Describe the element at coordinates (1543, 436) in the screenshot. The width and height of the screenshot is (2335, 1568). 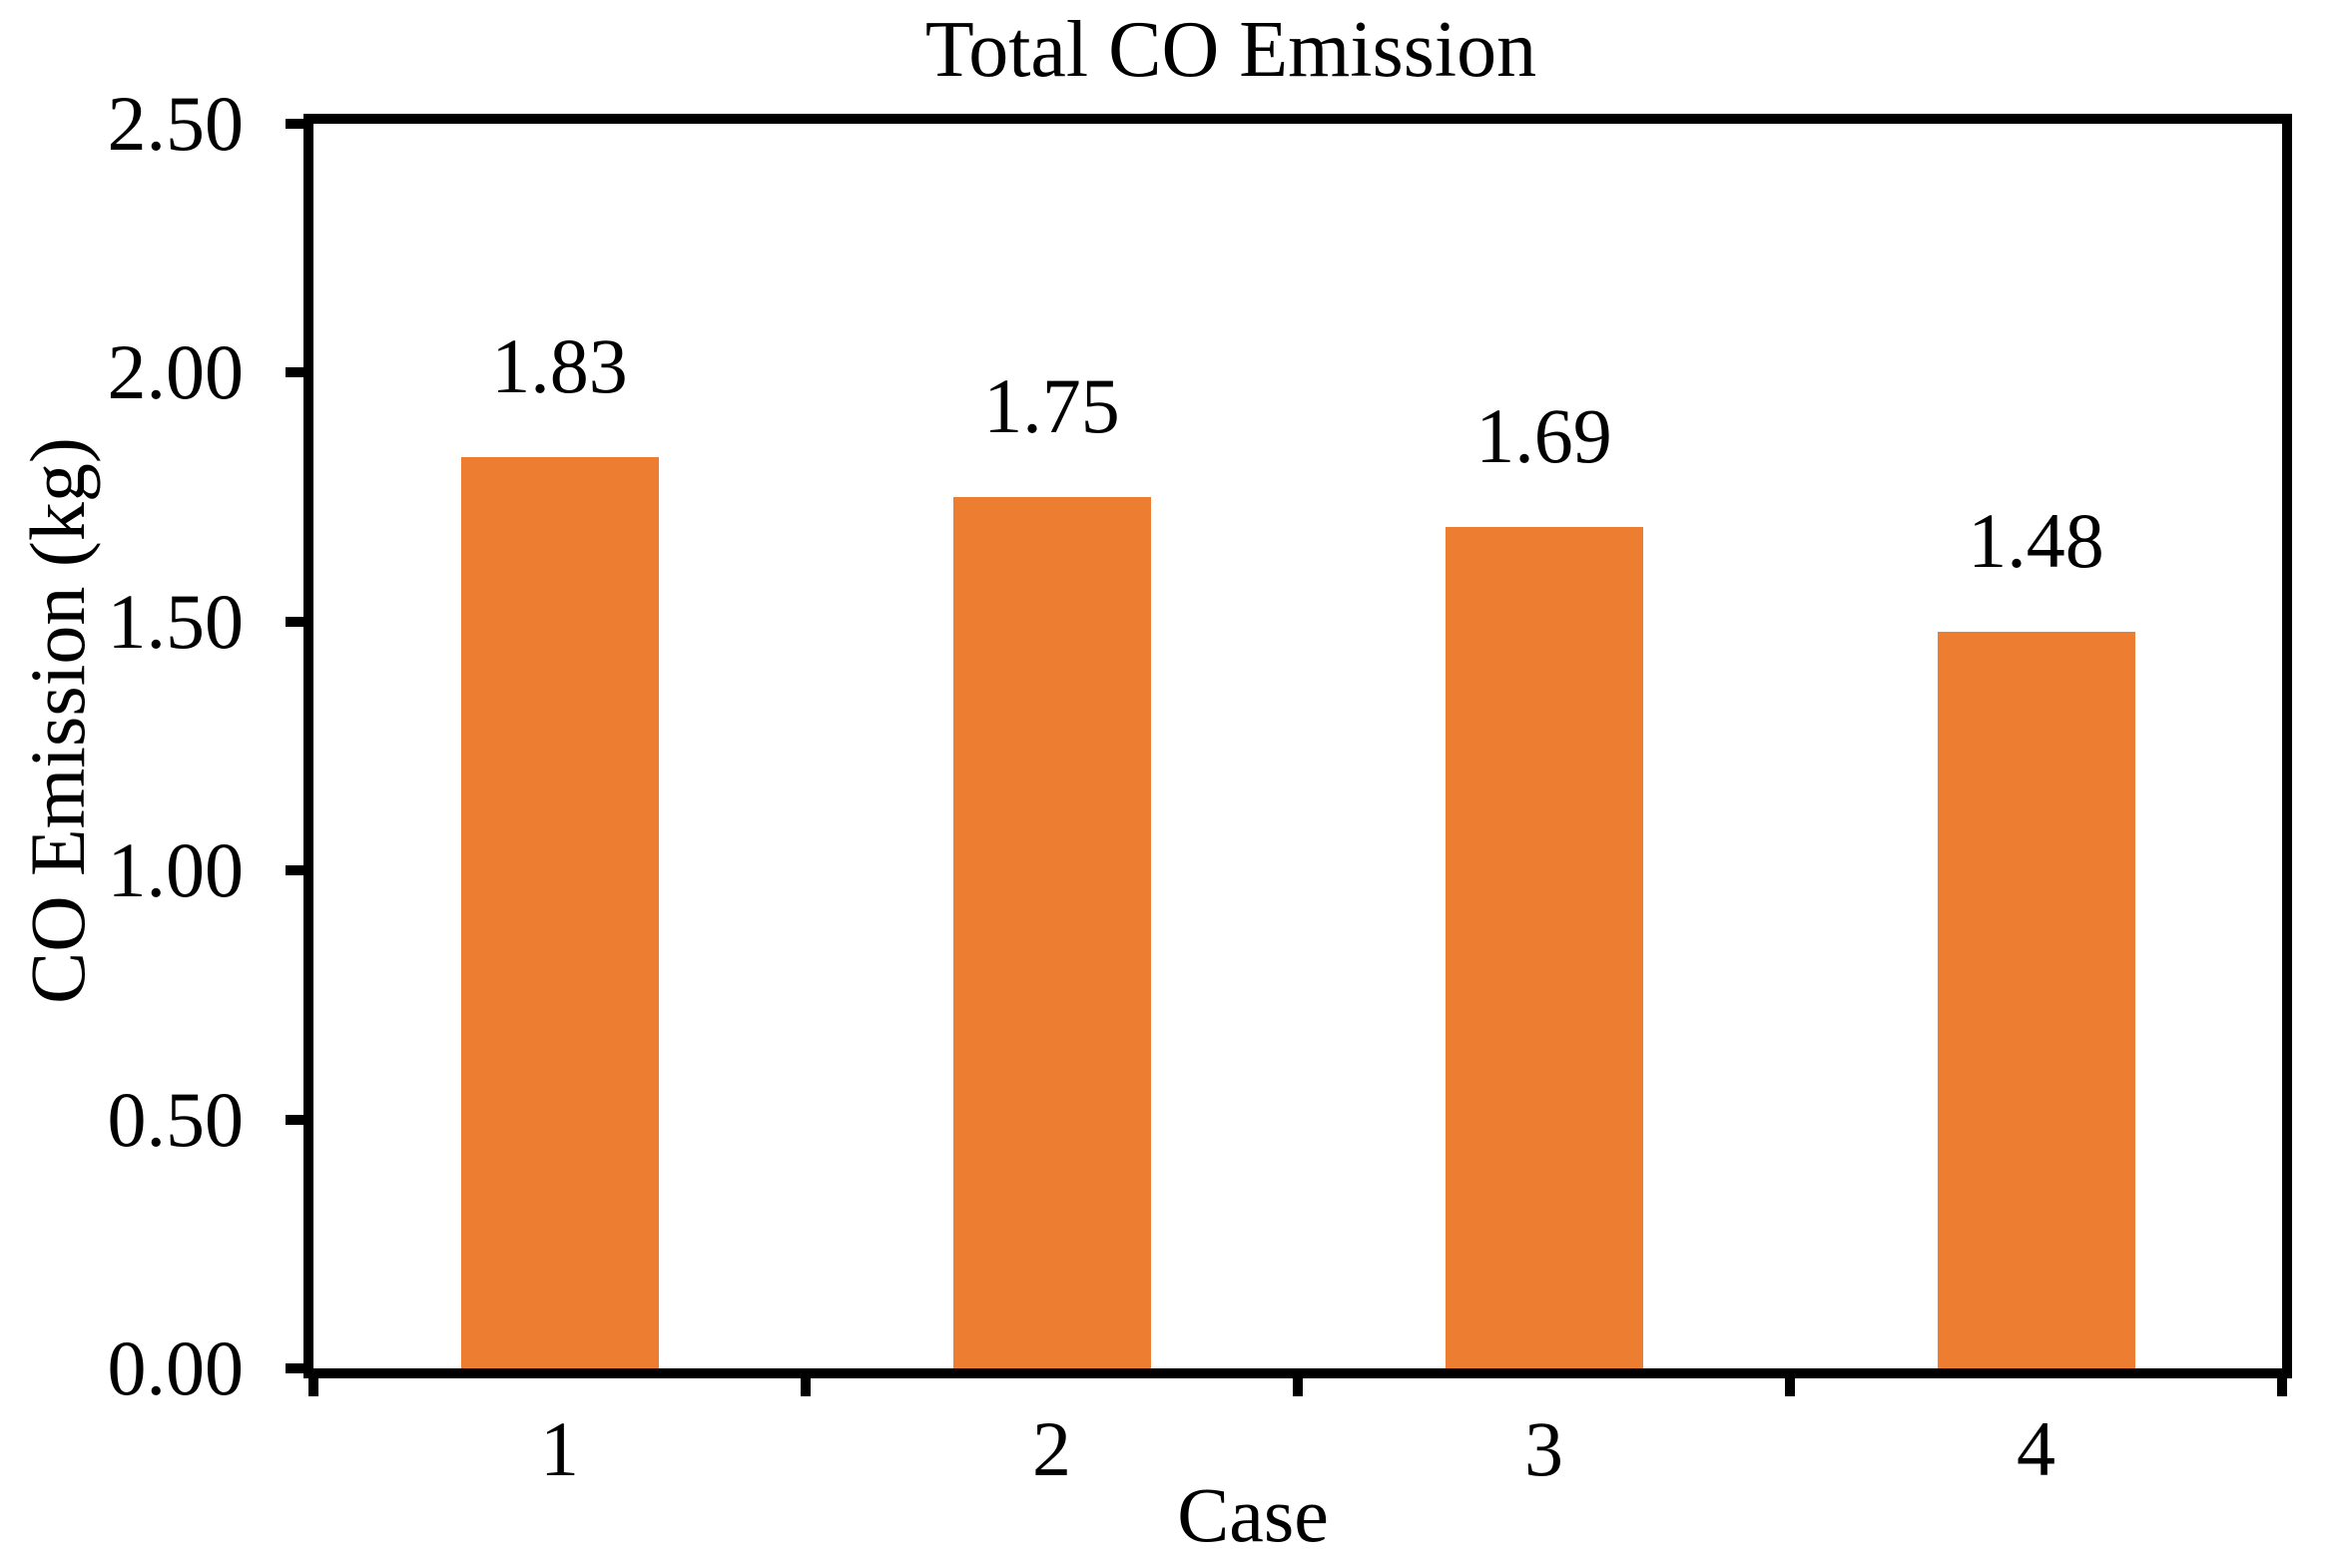
I see `bar-value-label: 1.69` at that location.